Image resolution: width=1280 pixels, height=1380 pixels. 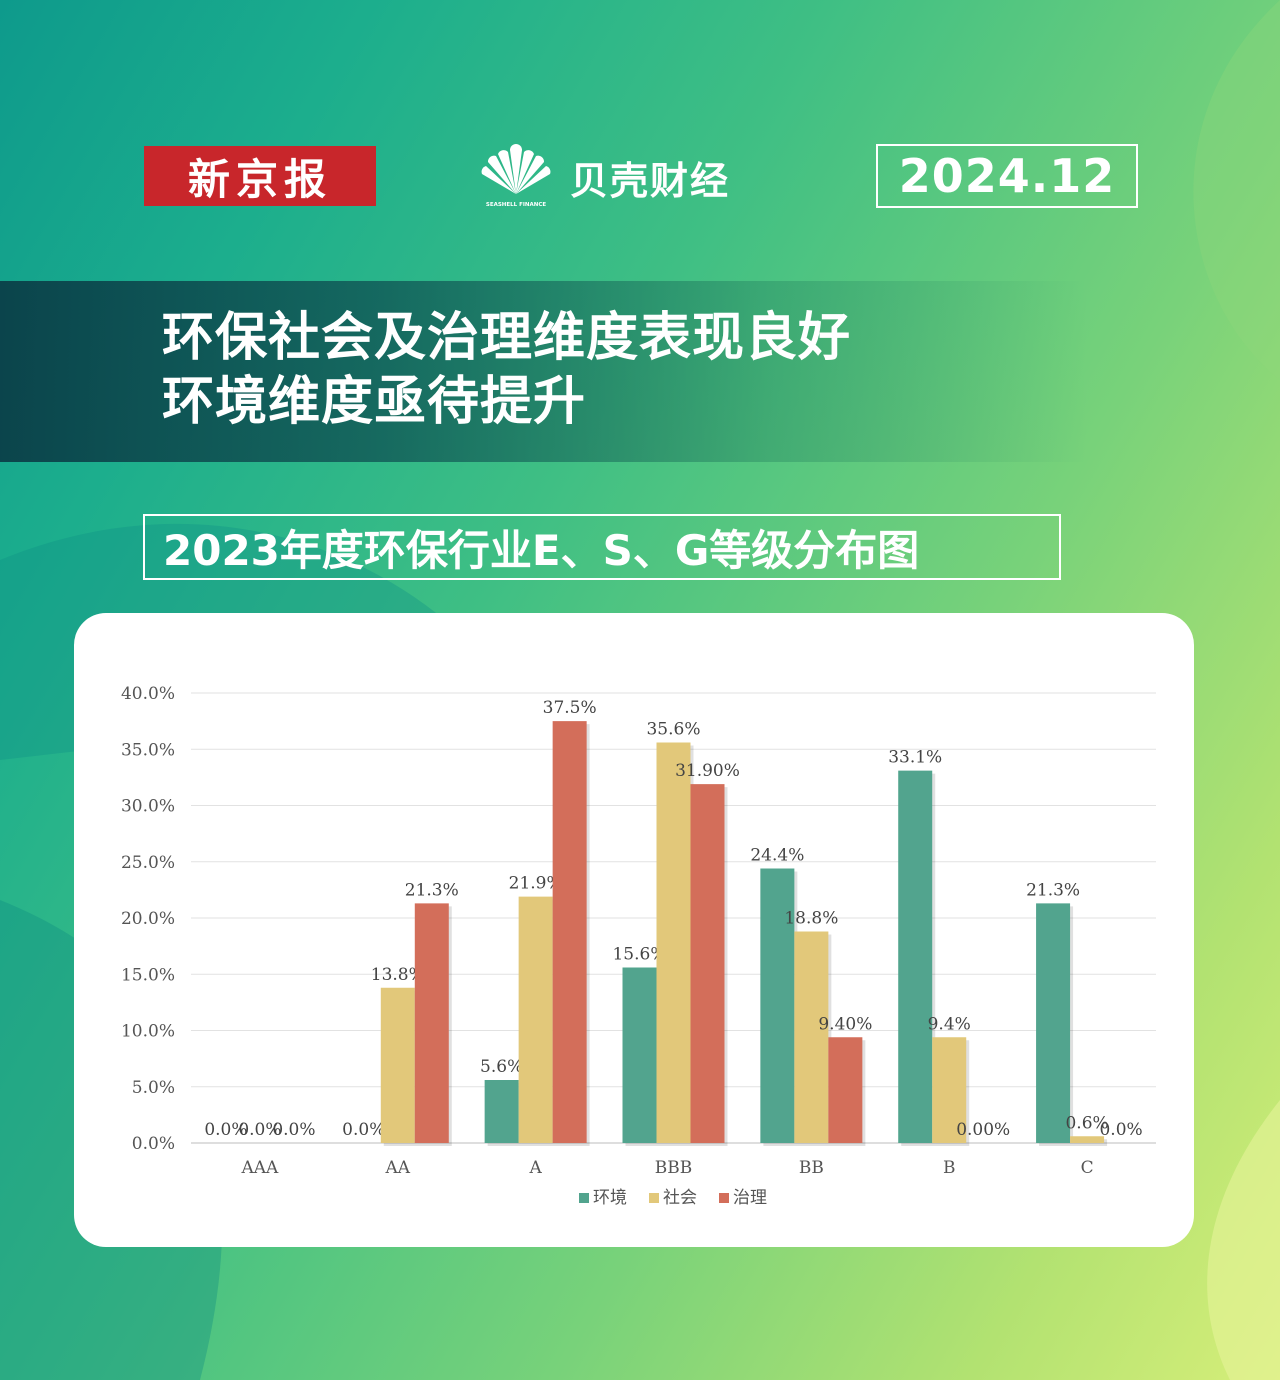 I want to click on x-tick-label: AA, so click(x=398, y=1168).